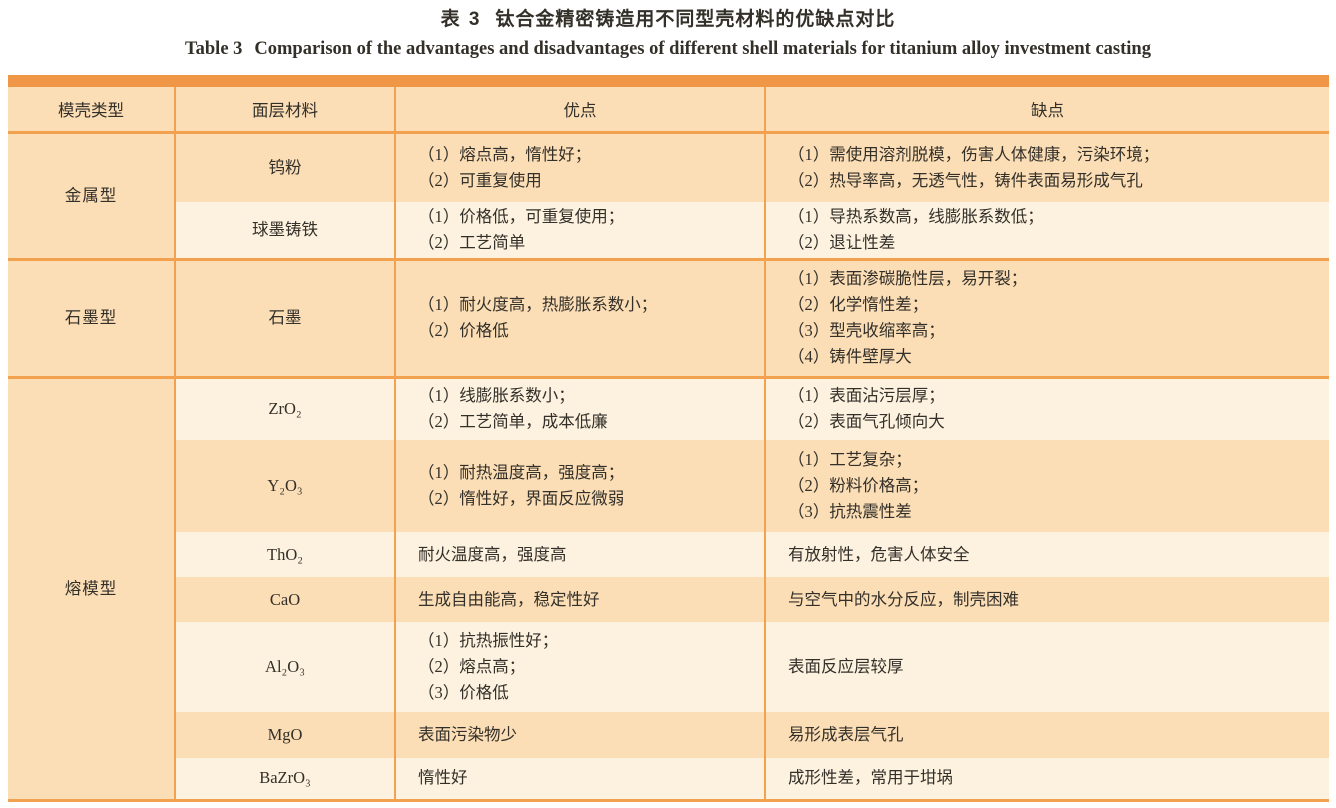  Describe the element at coordinates (284, 231) in the screenshot. I see `material-cell: 球墨铸铁` at that location.